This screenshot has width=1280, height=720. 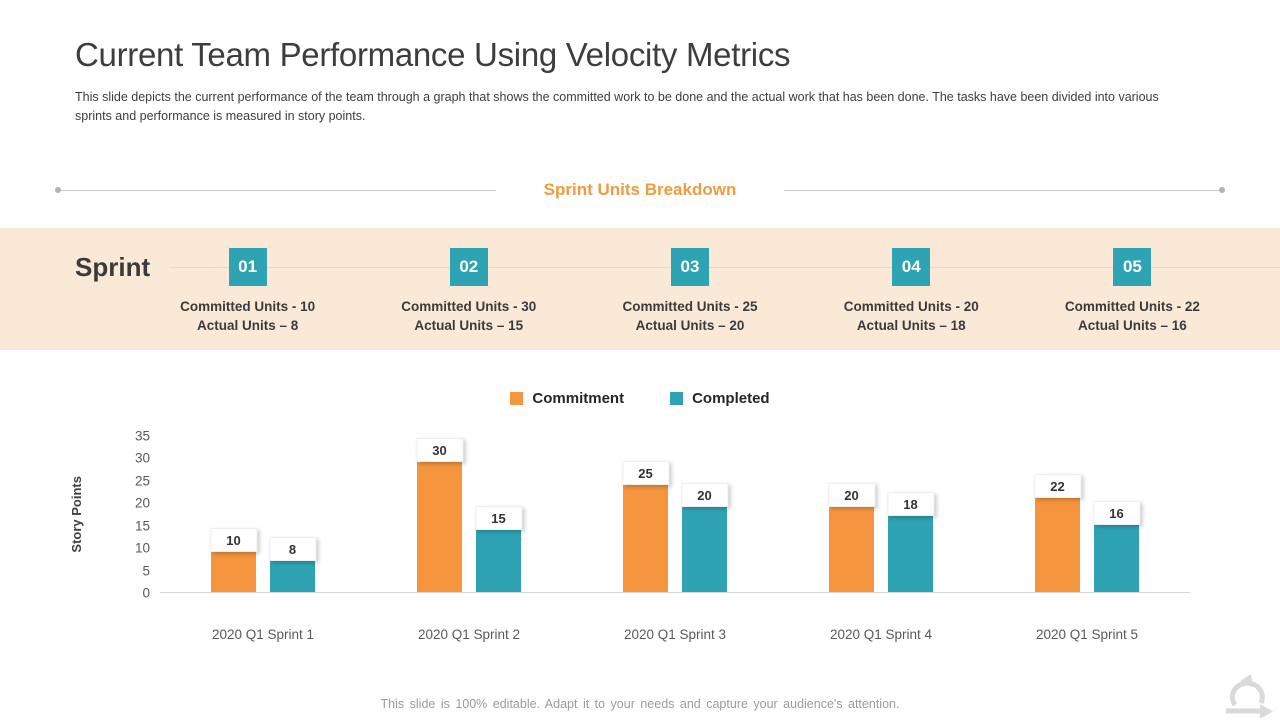 I want to click on legend-item-completed: Completed, so click(x=720, y=398).